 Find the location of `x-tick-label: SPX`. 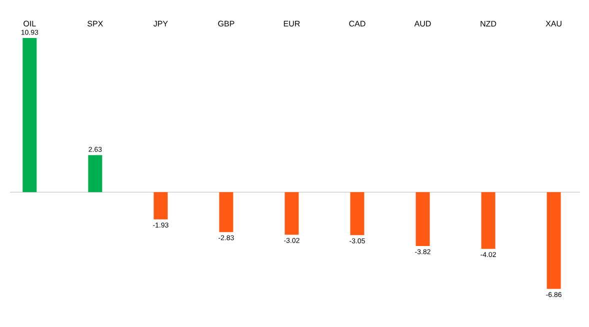

x-tick-label: SPX is located at coordinates (95, 23).